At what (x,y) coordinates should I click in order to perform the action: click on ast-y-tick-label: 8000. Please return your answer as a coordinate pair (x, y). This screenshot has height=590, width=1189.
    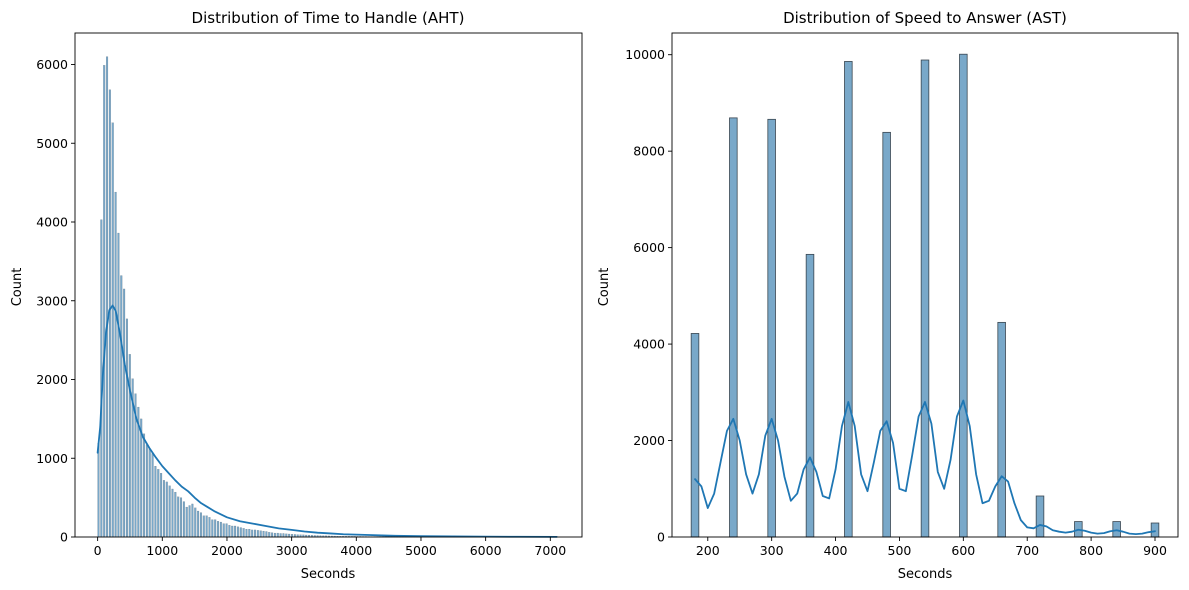
    Looking at the image, I should click on (649, 151).